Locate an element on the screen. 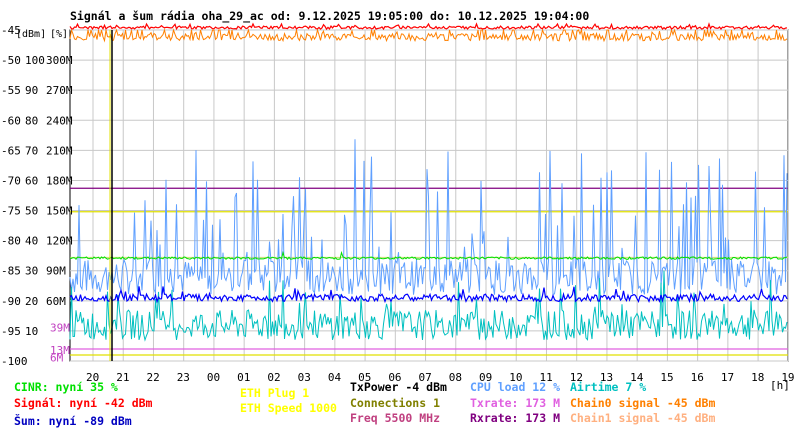  y-tick-dbm: -70 is located at coordinates (11, 180).